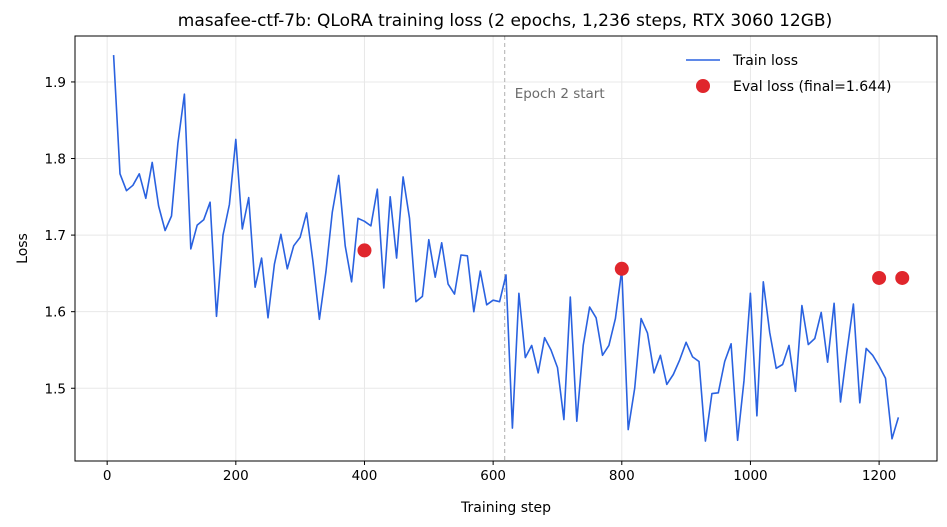  Describe the element at coordinates (107, 476) in the screenshot. I see `x-tick-label: 0` at that location.